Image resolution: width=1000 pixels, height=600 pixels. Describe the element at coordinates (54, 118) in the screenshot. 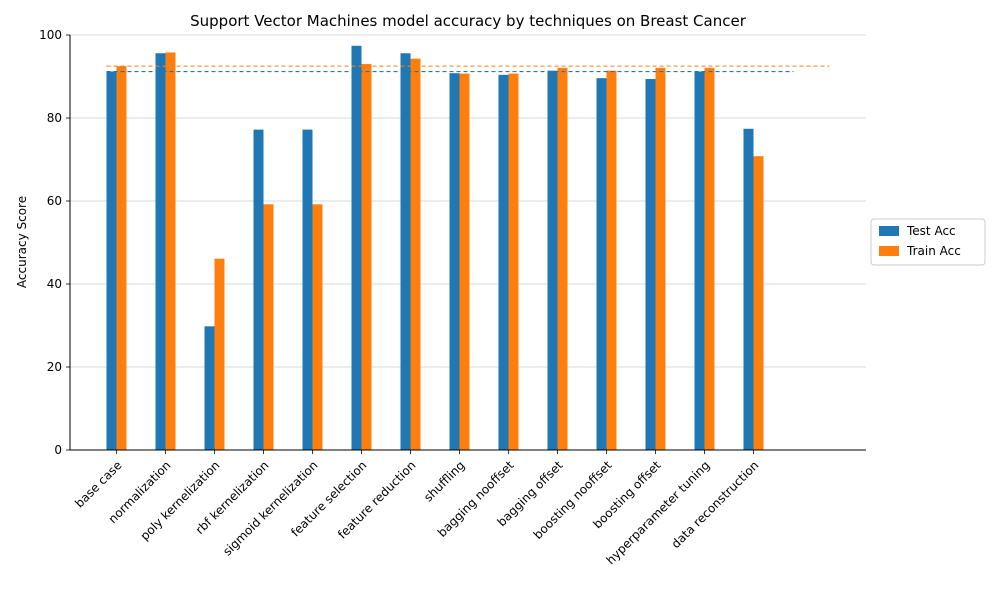

I see `y-tick-label: 80` at that location.